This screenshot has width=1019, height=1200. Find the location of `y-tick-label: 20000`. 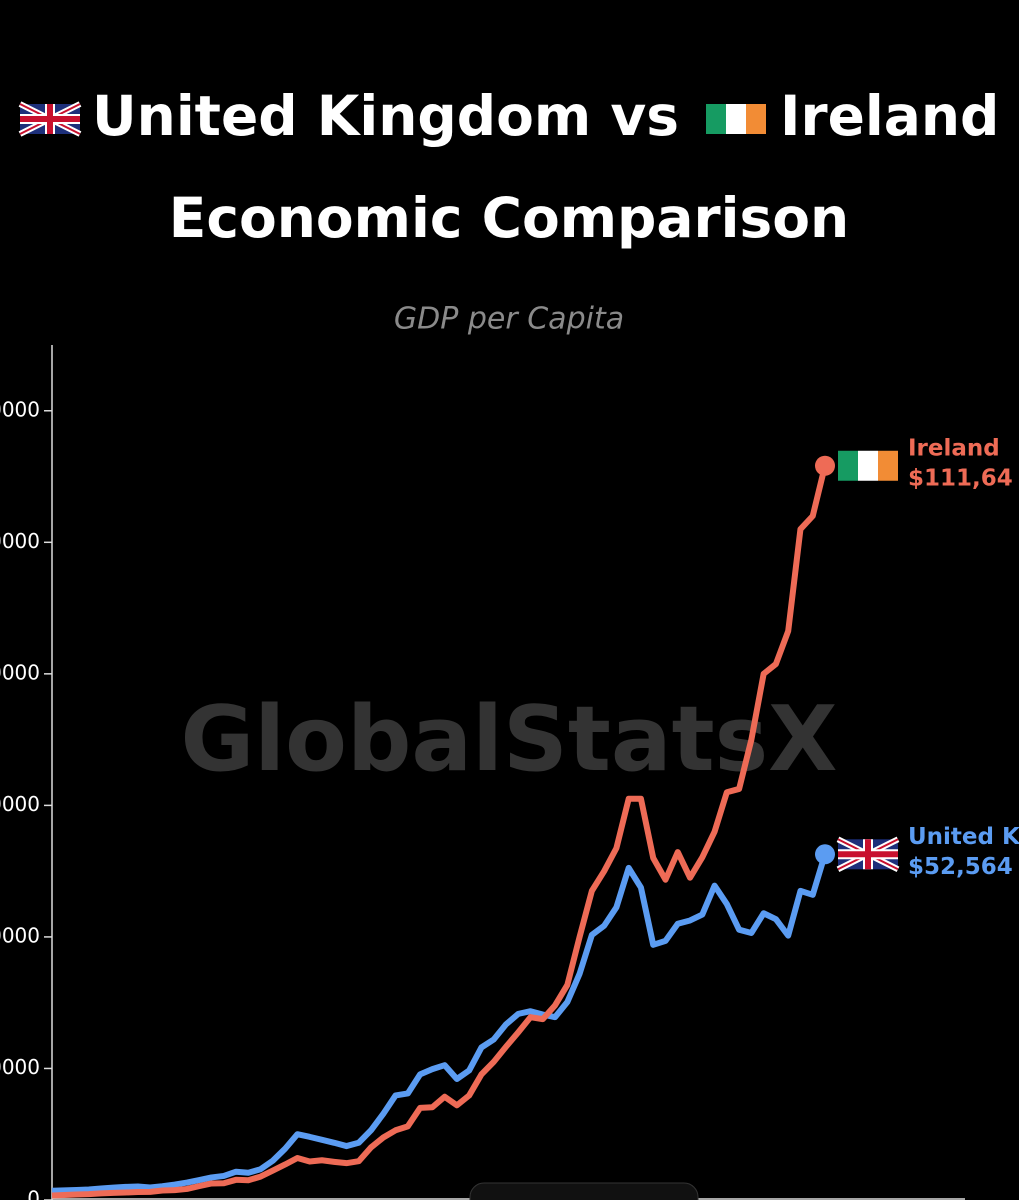

y-tick-label: 20000 is located at coordinates (20, 1067).